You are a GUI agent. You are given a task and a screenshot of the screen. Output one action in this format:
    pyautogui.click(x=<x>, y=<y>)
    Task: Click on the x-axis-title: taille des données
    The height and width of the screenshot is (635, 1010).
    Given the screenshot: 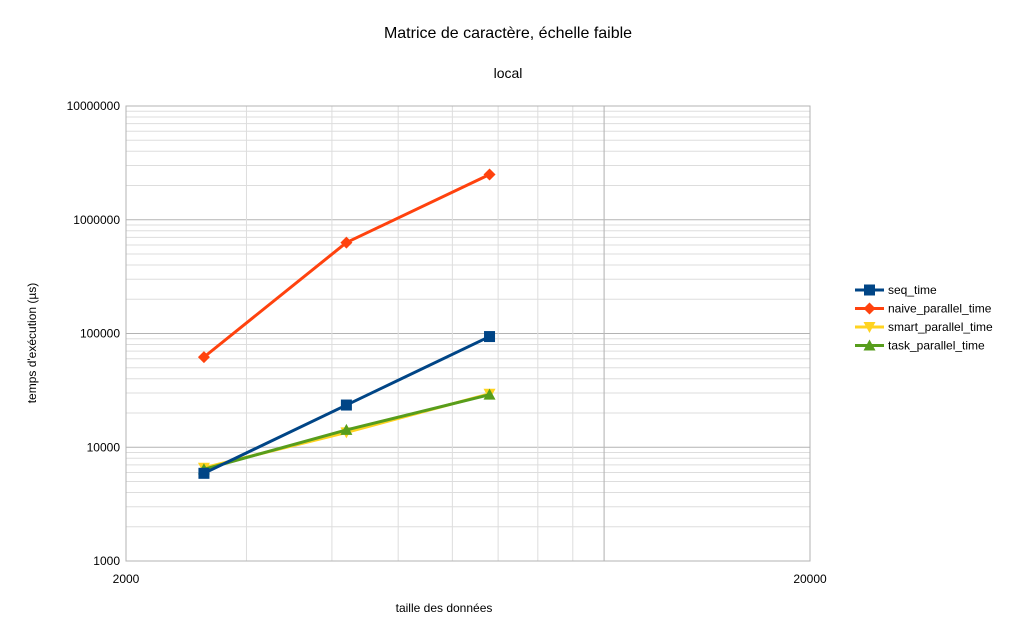 What is the action you would take?
    pyautogui.click(x=444, y=608)
    